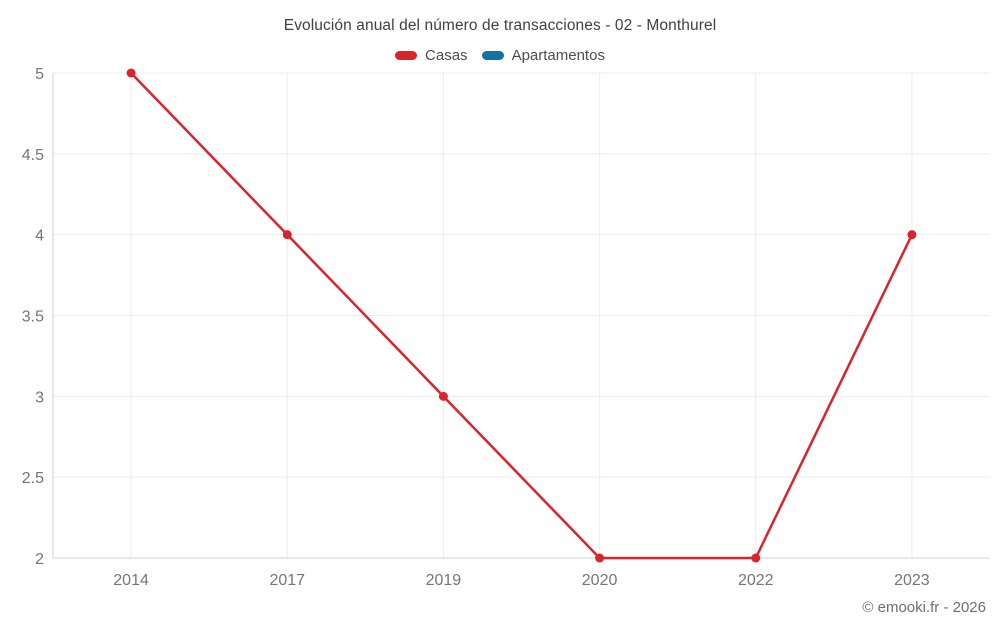 The image size is (1000, 625). What do you see at coordinates (600, 558) in the screenshot?
I see `data-point-casas-2020` at bounding box center [600, 558].